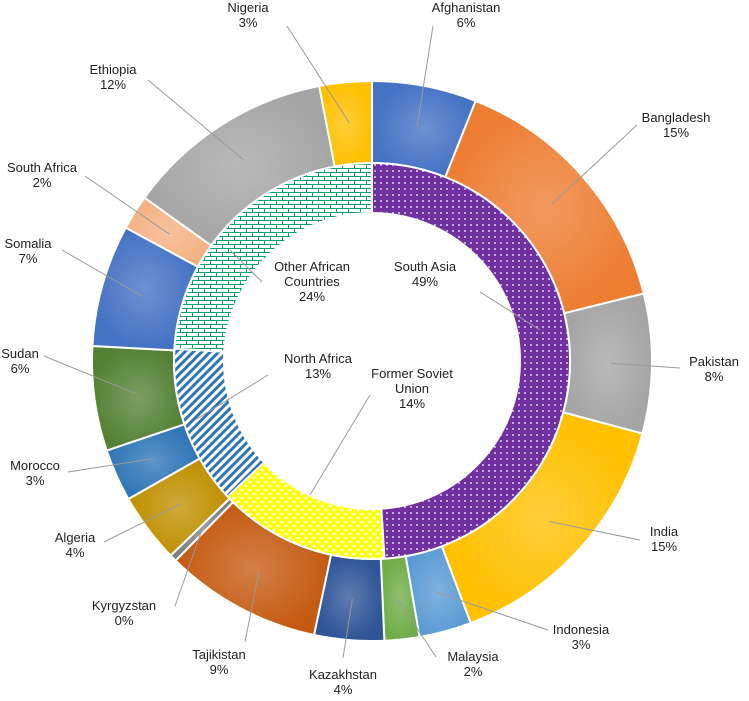 The width and height of the screenshot is (749, 701). What do you see at coordinates (248, 15) in the screenshot?
I see `label-nigeria: Nigeria 3%` at bounding box center [248, 15].